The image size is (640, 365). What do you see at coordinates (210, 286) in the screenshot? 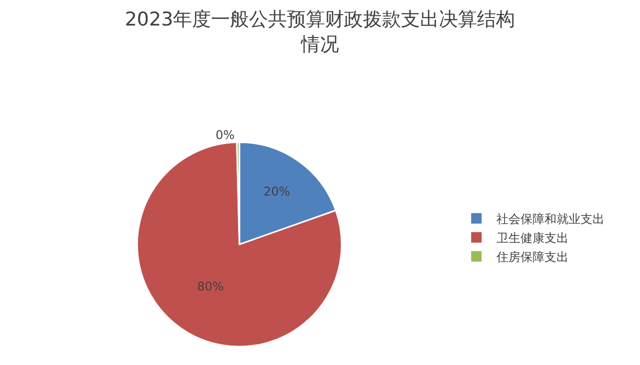
I see `data-label: 80%` at bounding box center [210, 286].